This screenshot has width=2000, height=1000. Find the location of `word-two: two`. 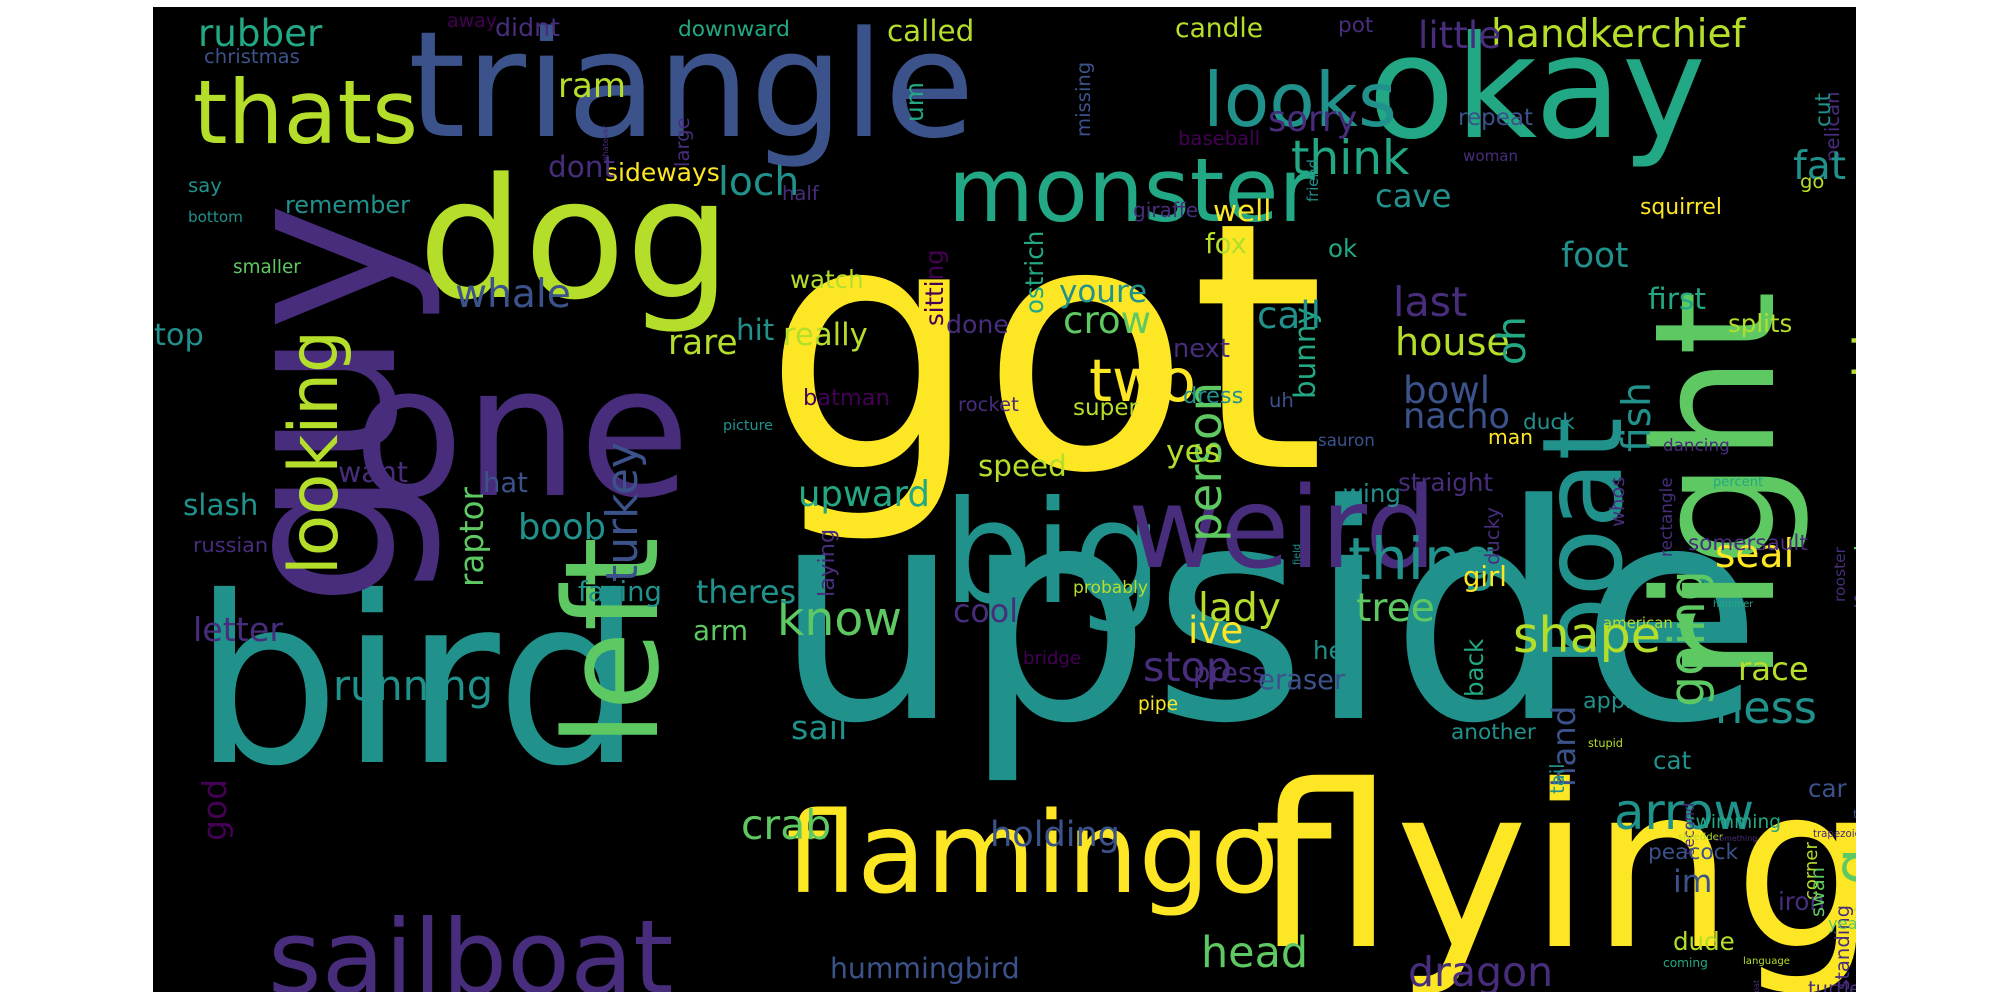

word-two: two is located at coordinates (1142, 381).